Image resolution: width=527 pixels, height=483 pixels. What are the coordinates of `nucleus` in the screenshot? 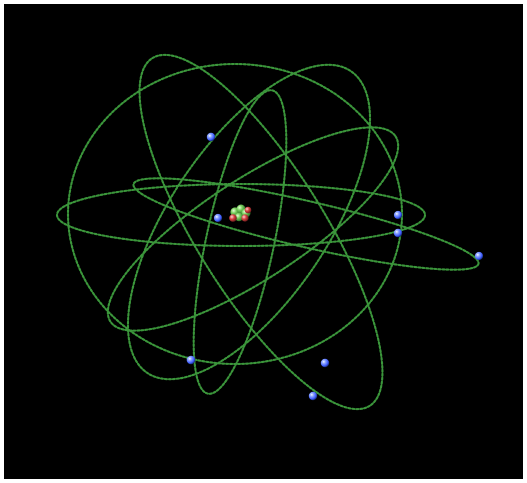 It's located at (240, 213).